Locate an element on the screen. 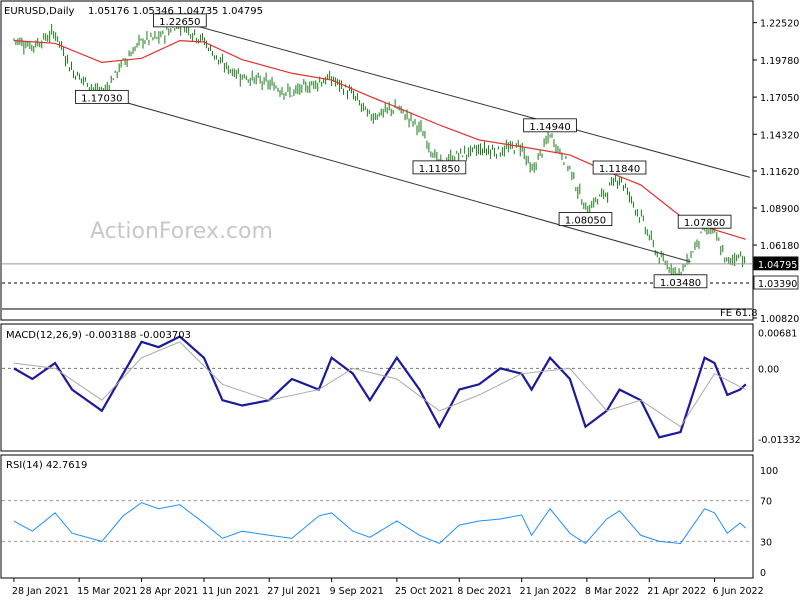 The image size is (800, 600). price-y-tick-label: 1.06180 is located at coordinates (779, 246).